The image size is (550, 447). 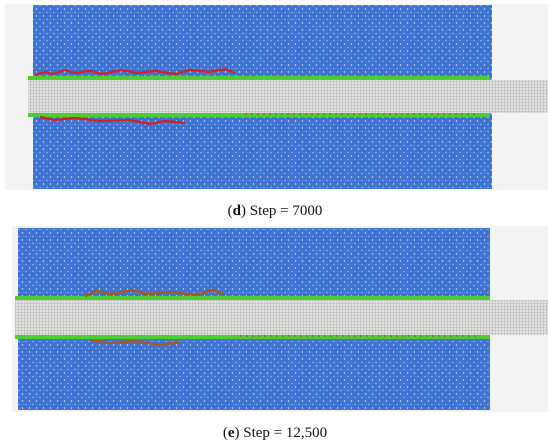 I want to click on caption-part: ) Step = 12,500, so click(x=281, y=433).